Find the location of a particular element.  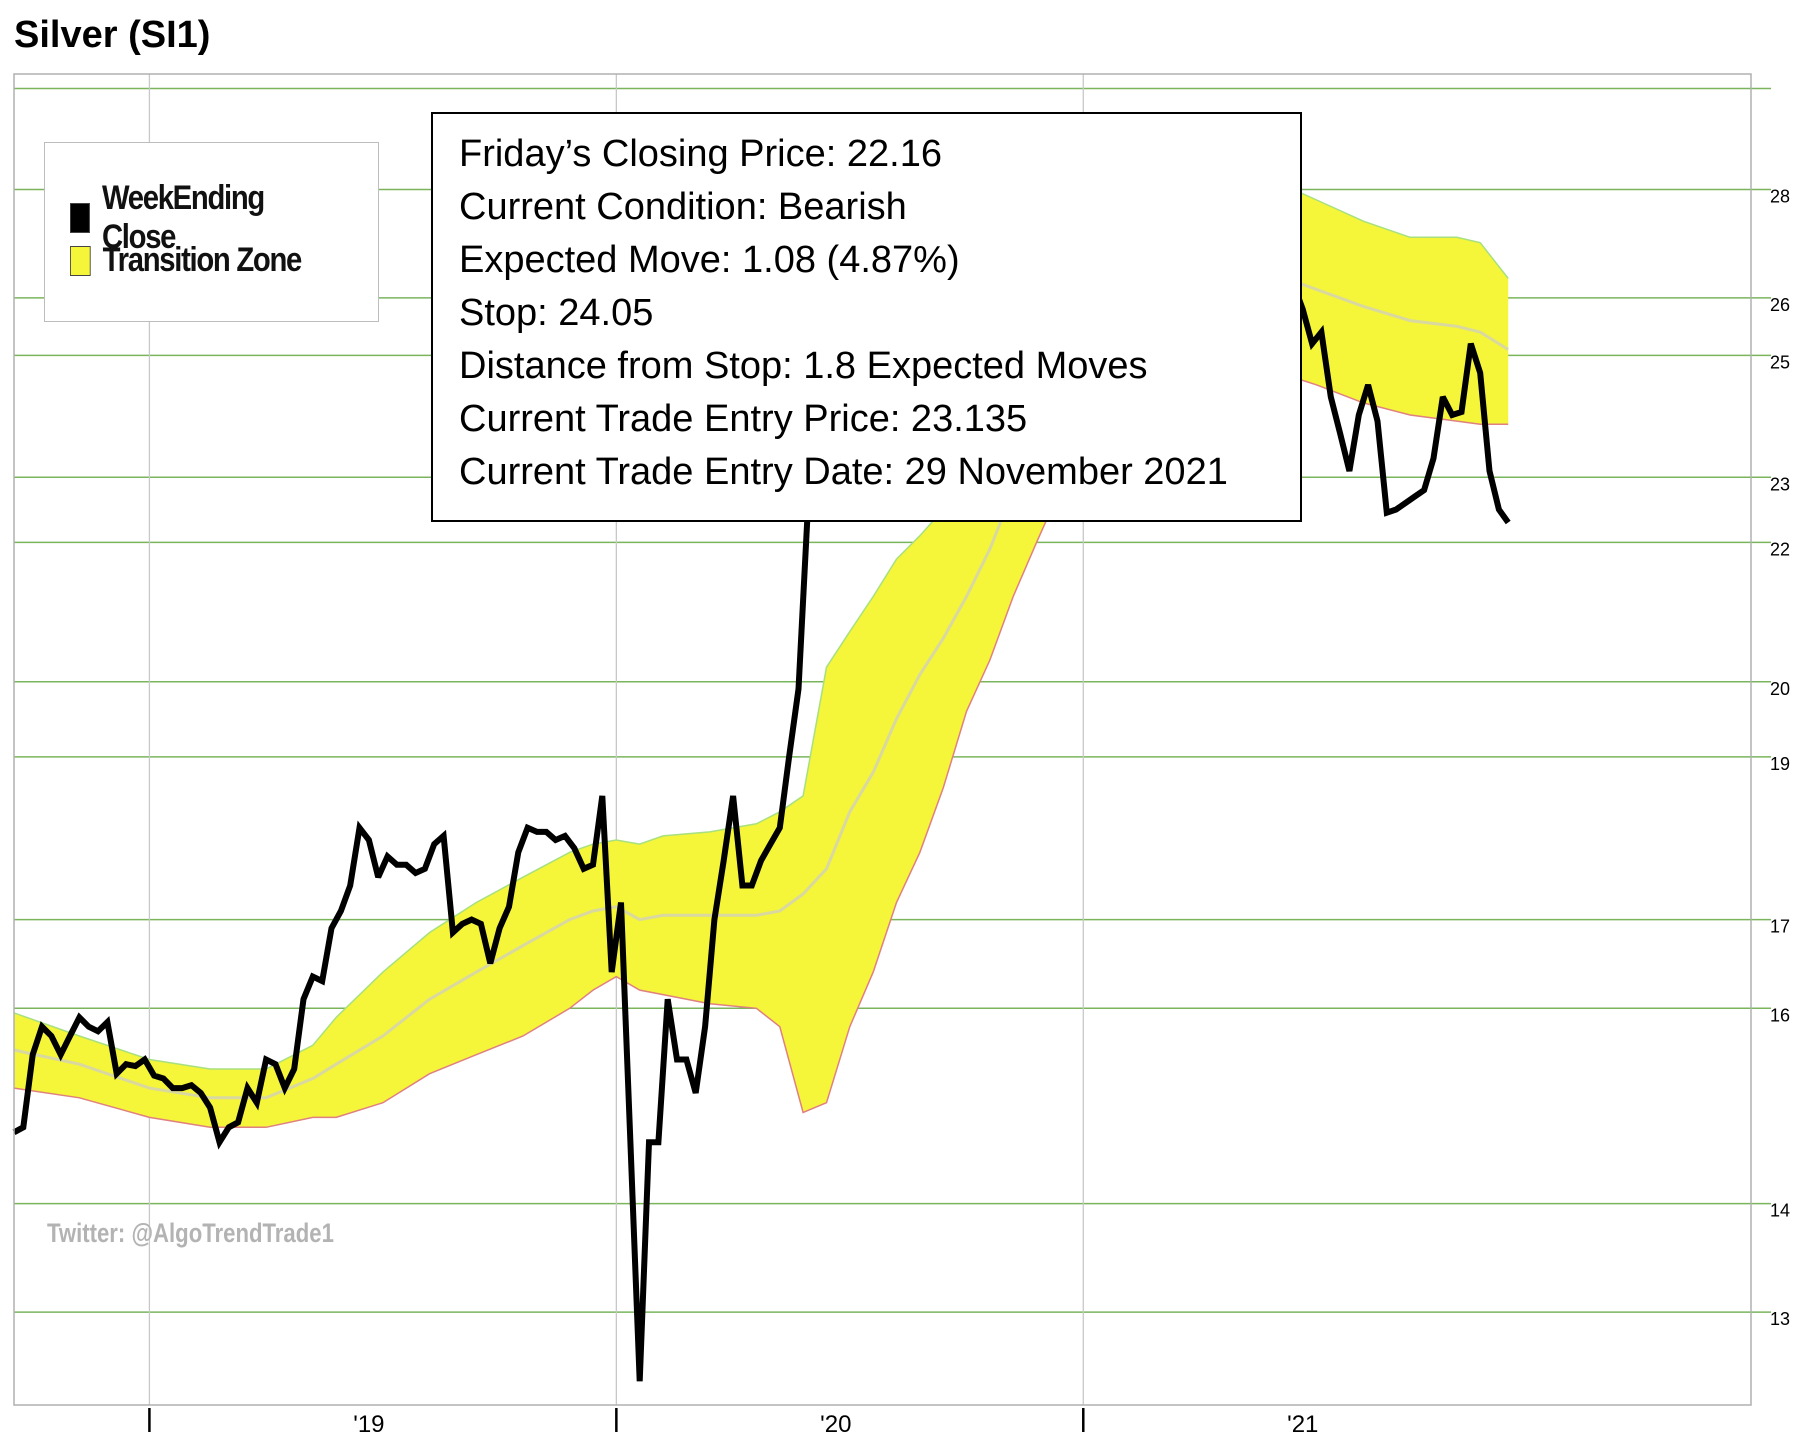

x-tick-label: '20 is located at coordinates (835, 1424).